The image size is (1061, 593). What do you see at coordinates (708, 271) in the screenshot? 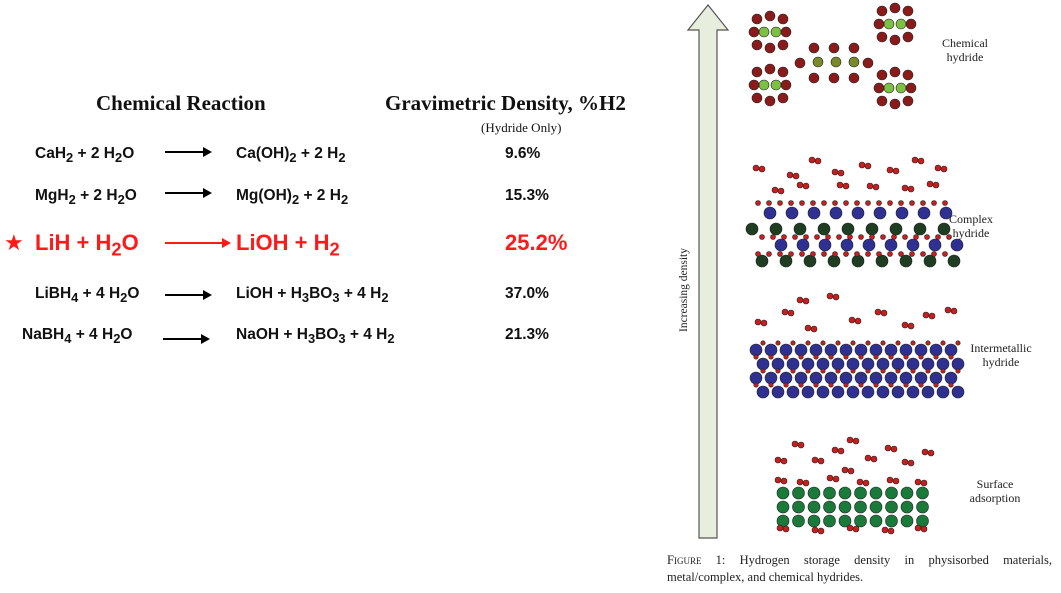
I see `increasing-density-arrow` at bounding box center [708, 271].